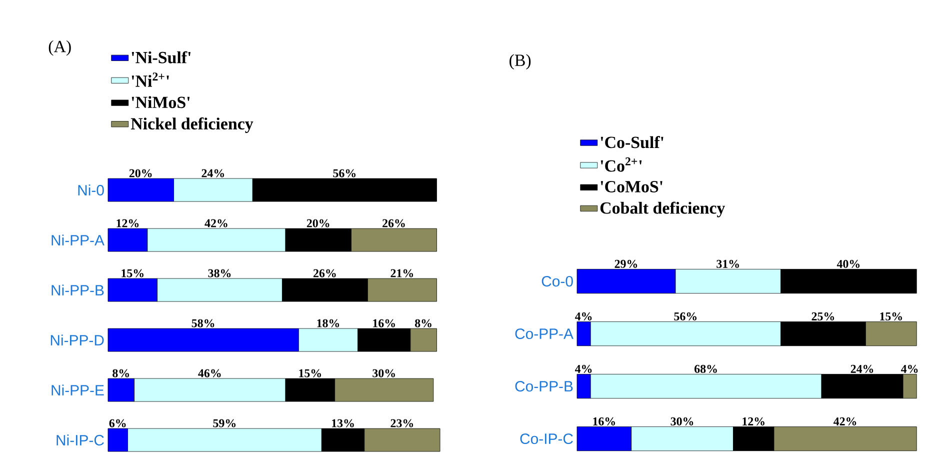  What do you see at coordinates (621, 164) in the screenshot?
I see `legend-label: 'Co$^{2+}$'` at bounding box center [621, 164].